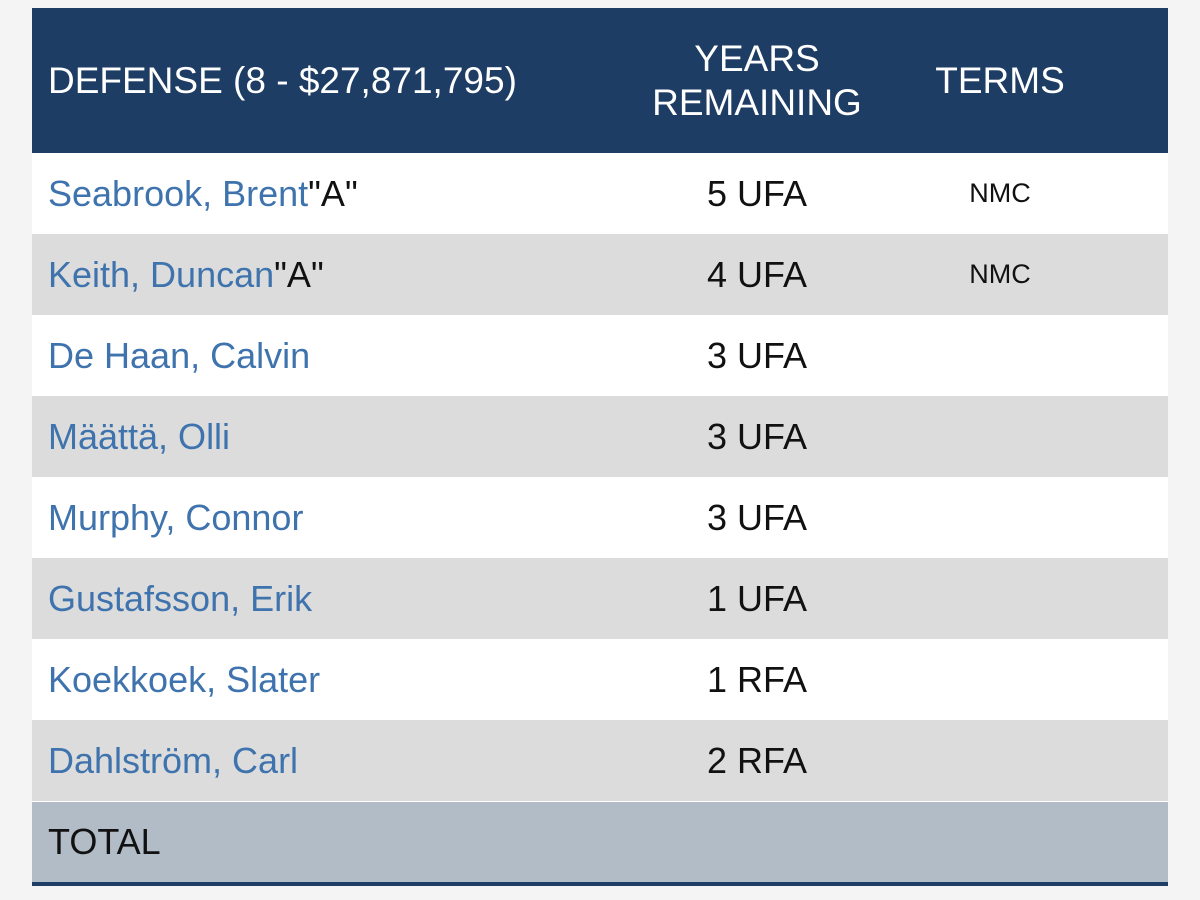 The width and height of the screenshot is (1200, 900). I want to click on player-link: Dahlström, Carl, so click(173, 760).